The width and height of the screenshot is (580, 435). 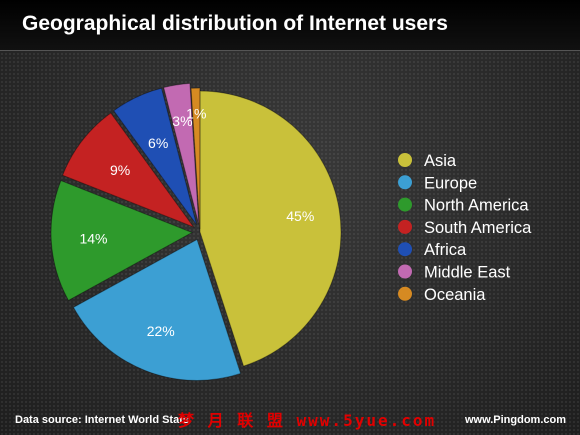 I want to click on legend-swatch-asia, so click(x=405, y=160).